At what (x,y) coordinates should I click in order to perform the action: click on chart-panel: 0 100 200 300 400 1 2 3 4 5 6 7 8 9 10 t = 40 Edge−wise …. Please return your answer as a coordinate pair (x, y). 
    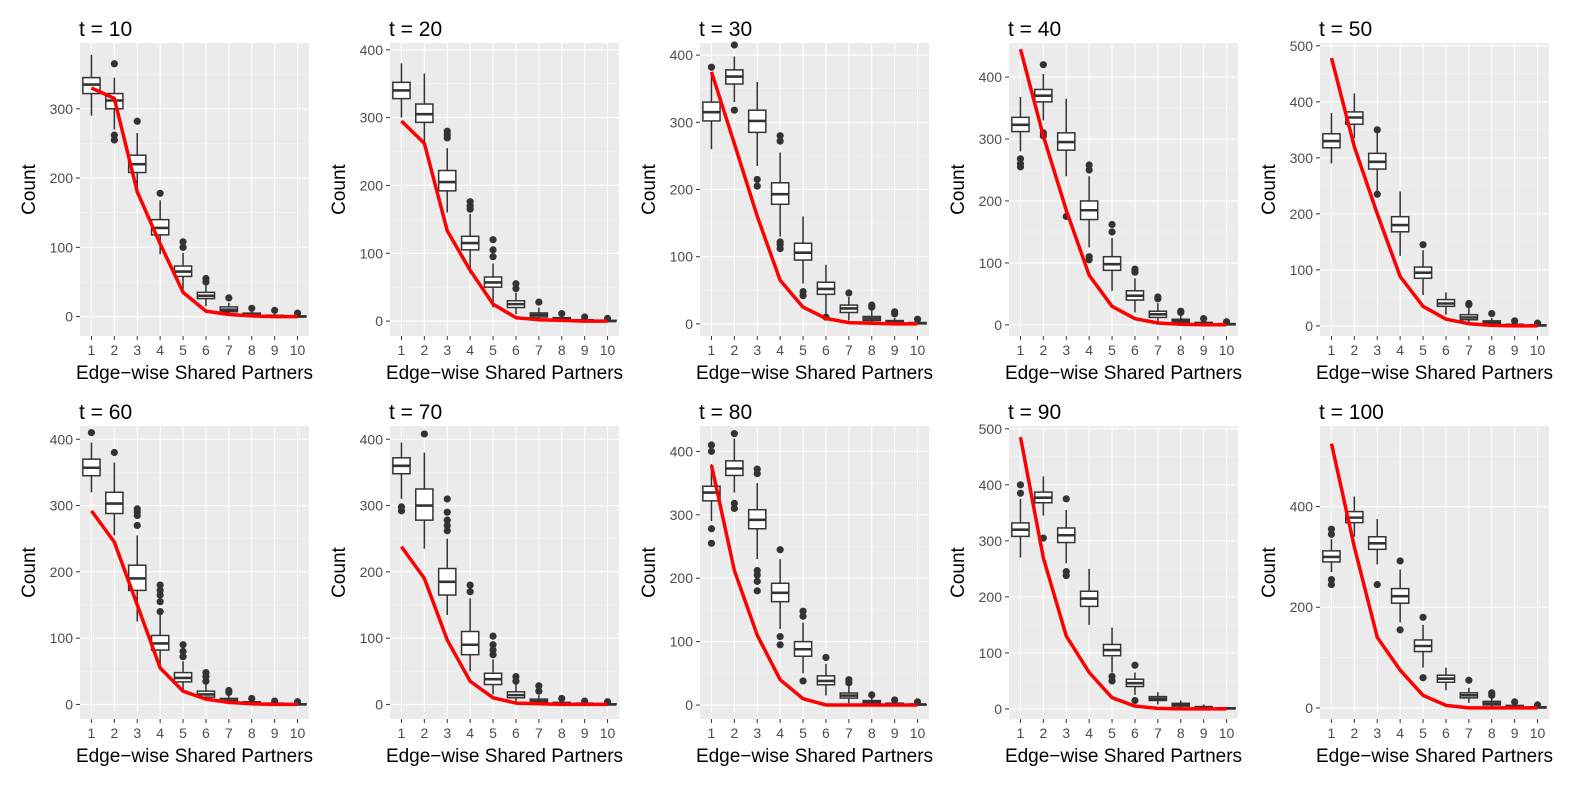
    Looking at the image, I should click on (1095, 201).